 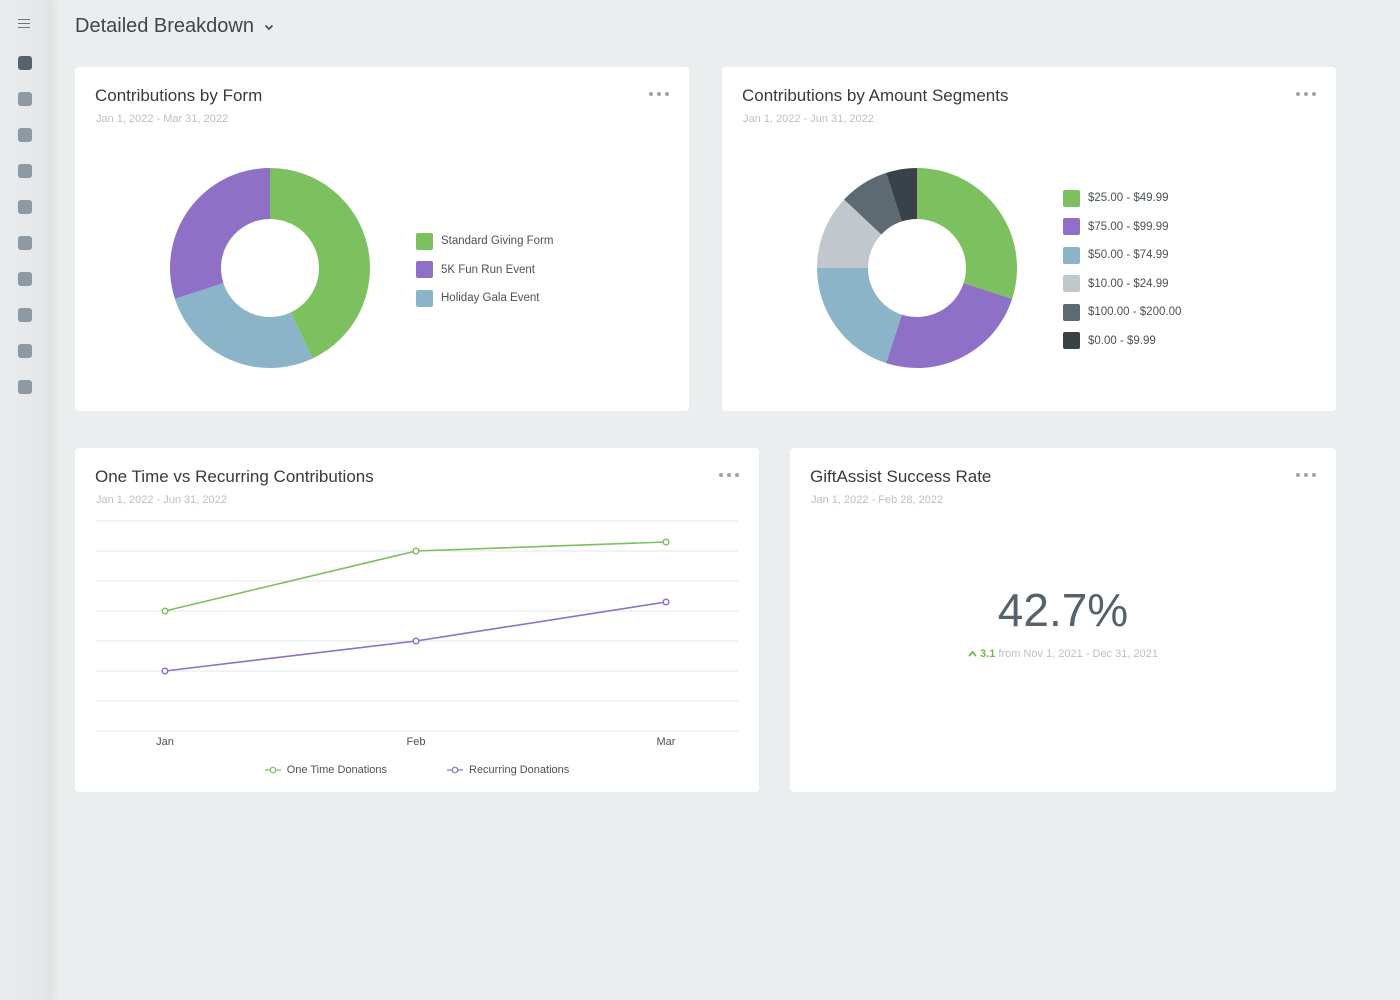 I want to click on donut-chart-amount, so click(x=917, y=268).